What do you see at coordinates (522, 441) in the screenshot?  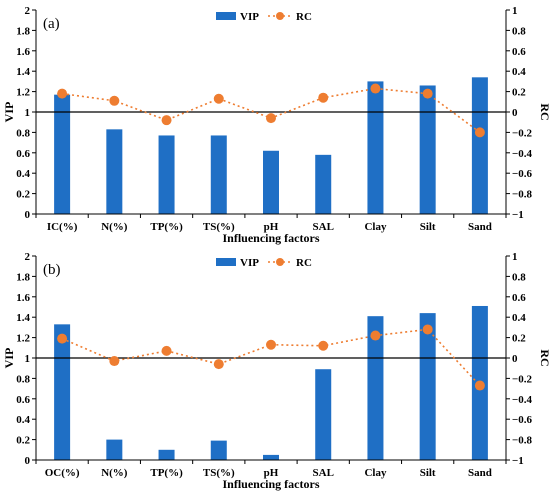 I see `y-tick-label-right: −0.8` at bounding box center [522, 441].